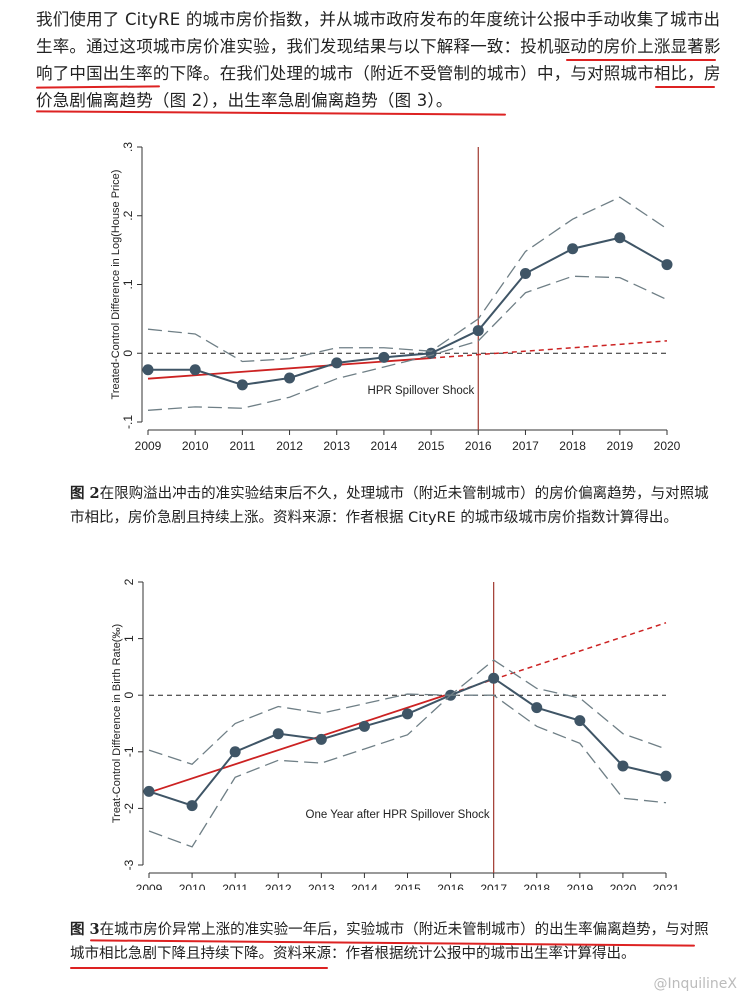 The height and width of the screenshot is (1000, 745). What do you see at coordinates (128, 284) in the screenshot?
I see `y-tick-label: .1` at bounding box center [128, 284].